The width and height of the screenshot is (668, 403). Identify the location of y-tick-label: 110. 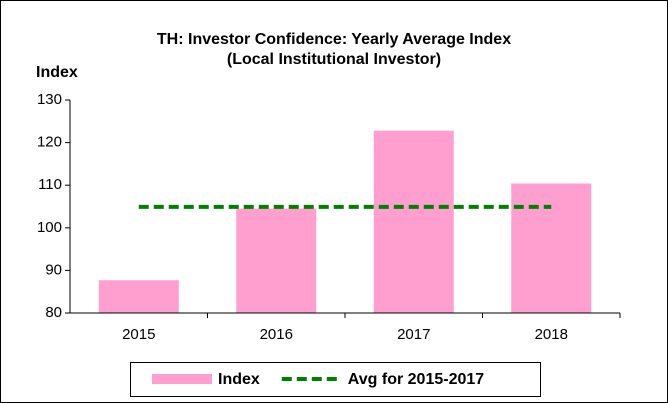
(50, 184).